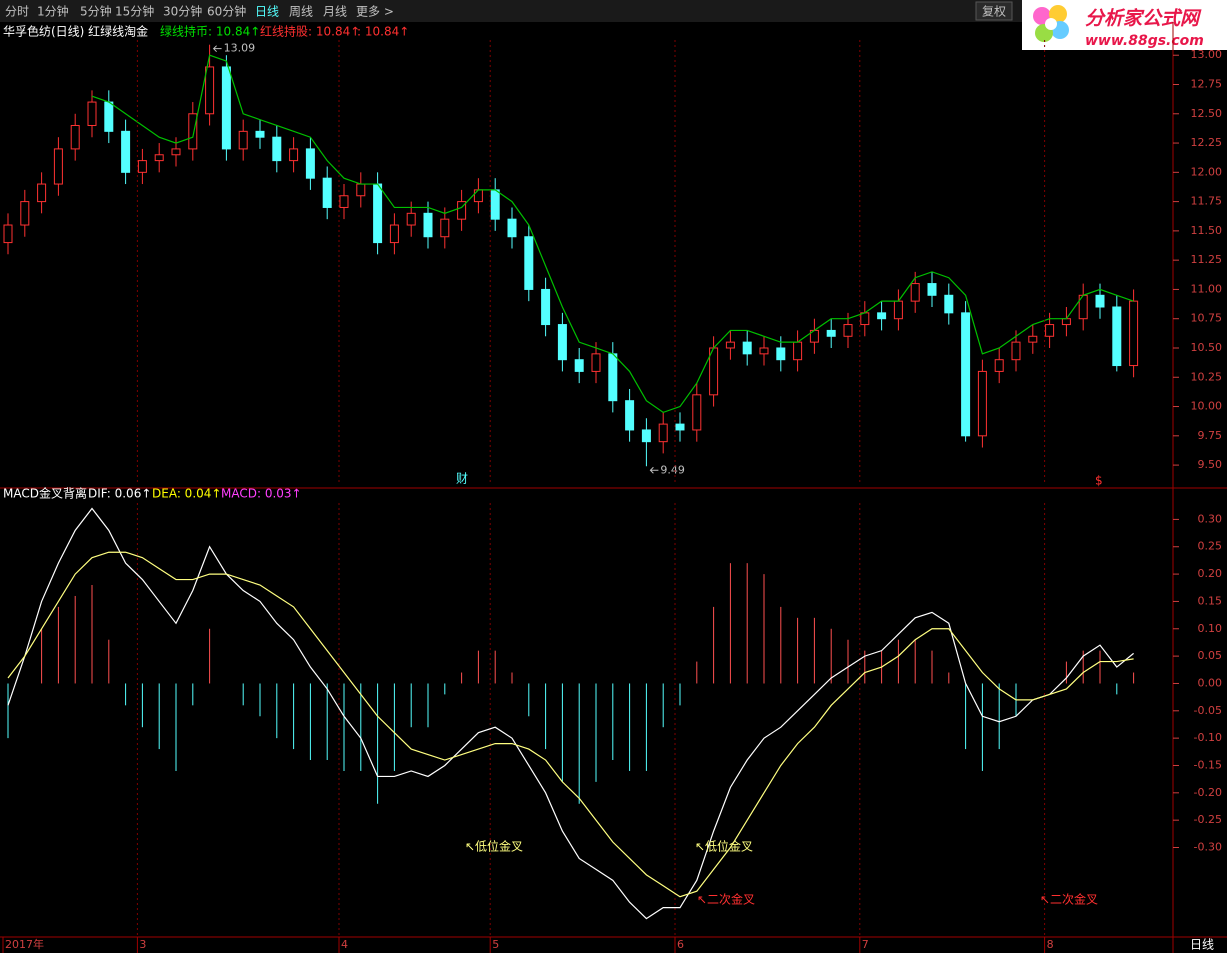 This screenshot has height=953, width=1227. What do you see at coordinates (1124, 25) in the screenshot?
I see `logo: 分析家公式网 www.88gs.com` at bounding box center [1124, 25].